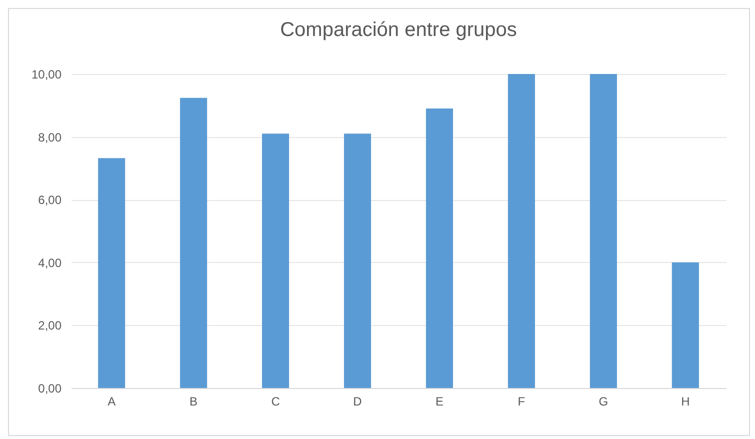 The height and width of the screenshot is (439, 755). Describe the element at coordinates (50, 389) in the screenshot. I see `y-tick-label: 0,00` at that location.